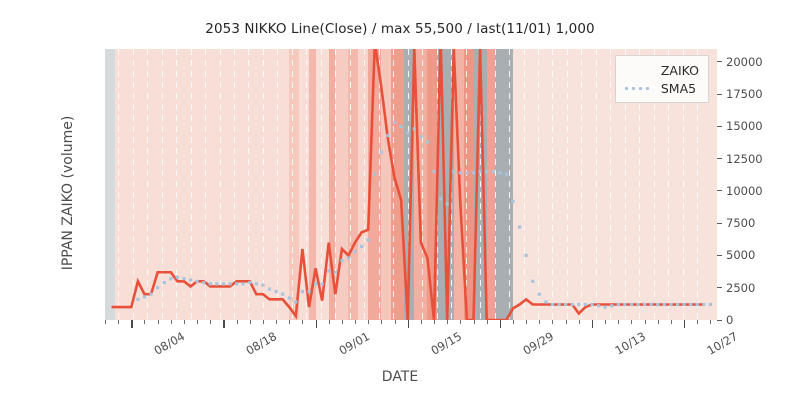  I want to click on y-axis-label: IPPAN ZAIKO (volume), so click(68, 193).